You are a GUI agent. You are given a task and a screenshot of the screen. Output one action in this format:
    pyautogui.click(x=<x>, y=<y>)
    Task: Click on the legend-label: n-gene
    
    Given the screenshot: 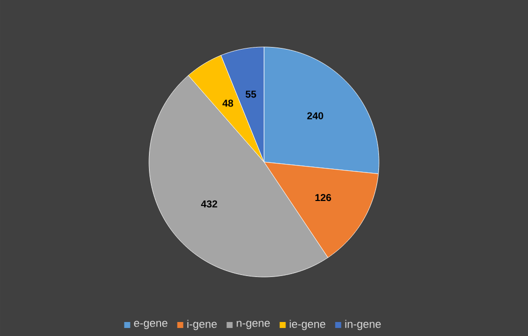 What is the action you would take?
    pyautogui.click(x=253, y=325)
    